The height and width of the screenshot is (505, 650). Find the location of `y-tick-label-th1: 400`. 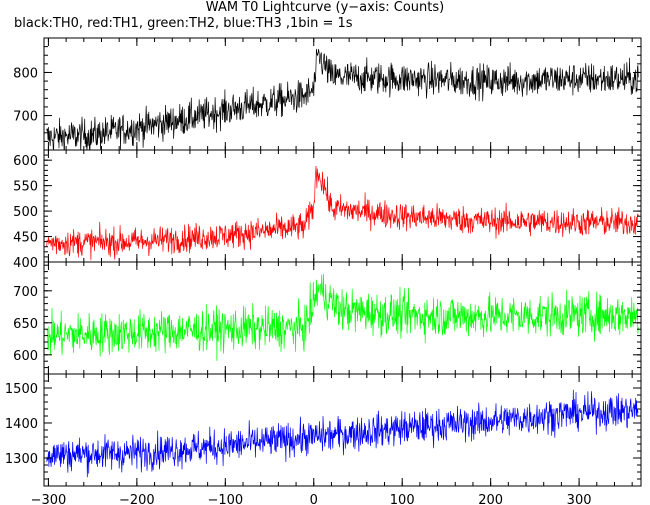

y-tick-label-th1: 400 is located at coordinates (25, 263).